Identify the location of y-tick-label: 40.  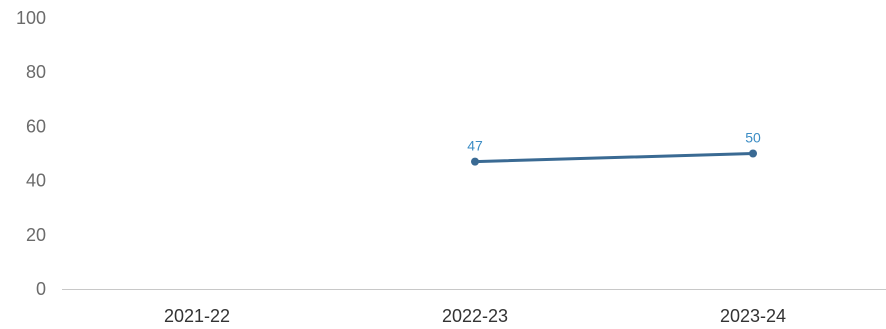
(36, 181).